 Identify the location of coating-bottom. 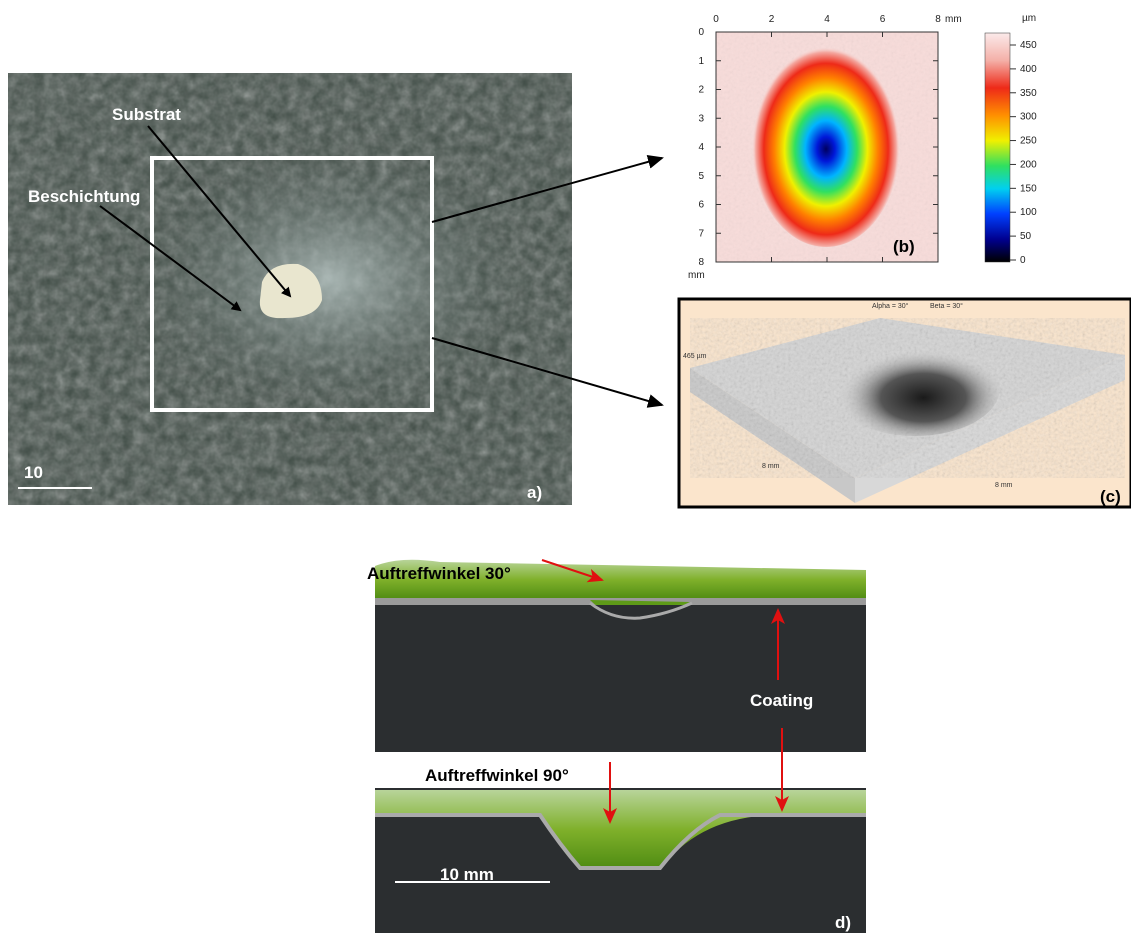
(620, 830).